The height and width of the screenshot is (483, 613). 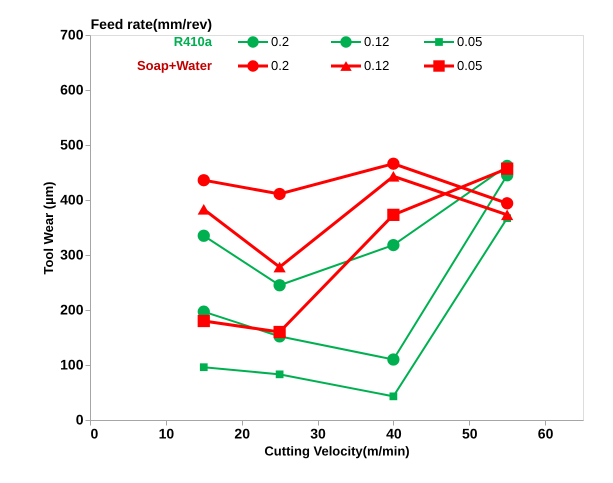 I want to click on y-tick-label: 100, so click(x=72, y=364).